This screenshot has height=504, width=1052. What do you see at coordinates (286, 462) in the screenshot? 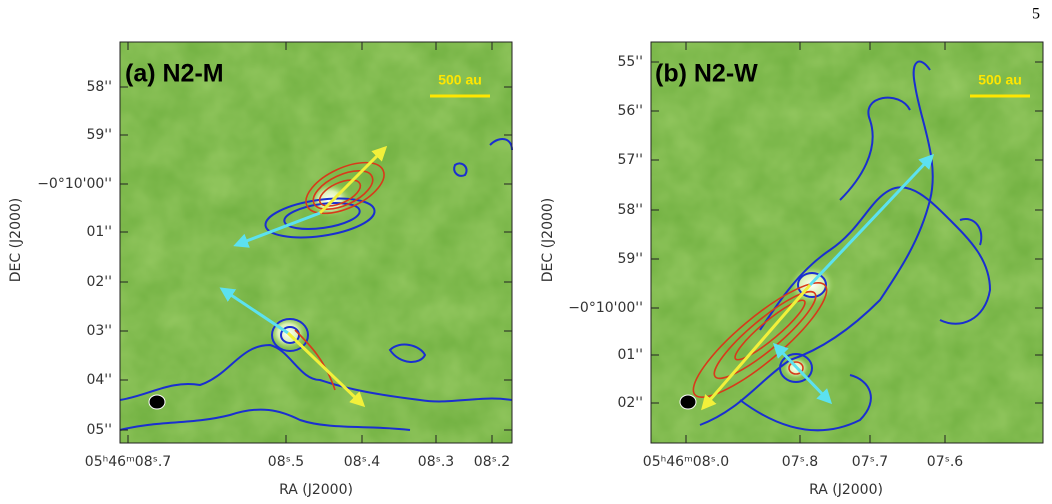
I see `x-tick-label: 08ˢ.5` at bounding box center [286, 462].